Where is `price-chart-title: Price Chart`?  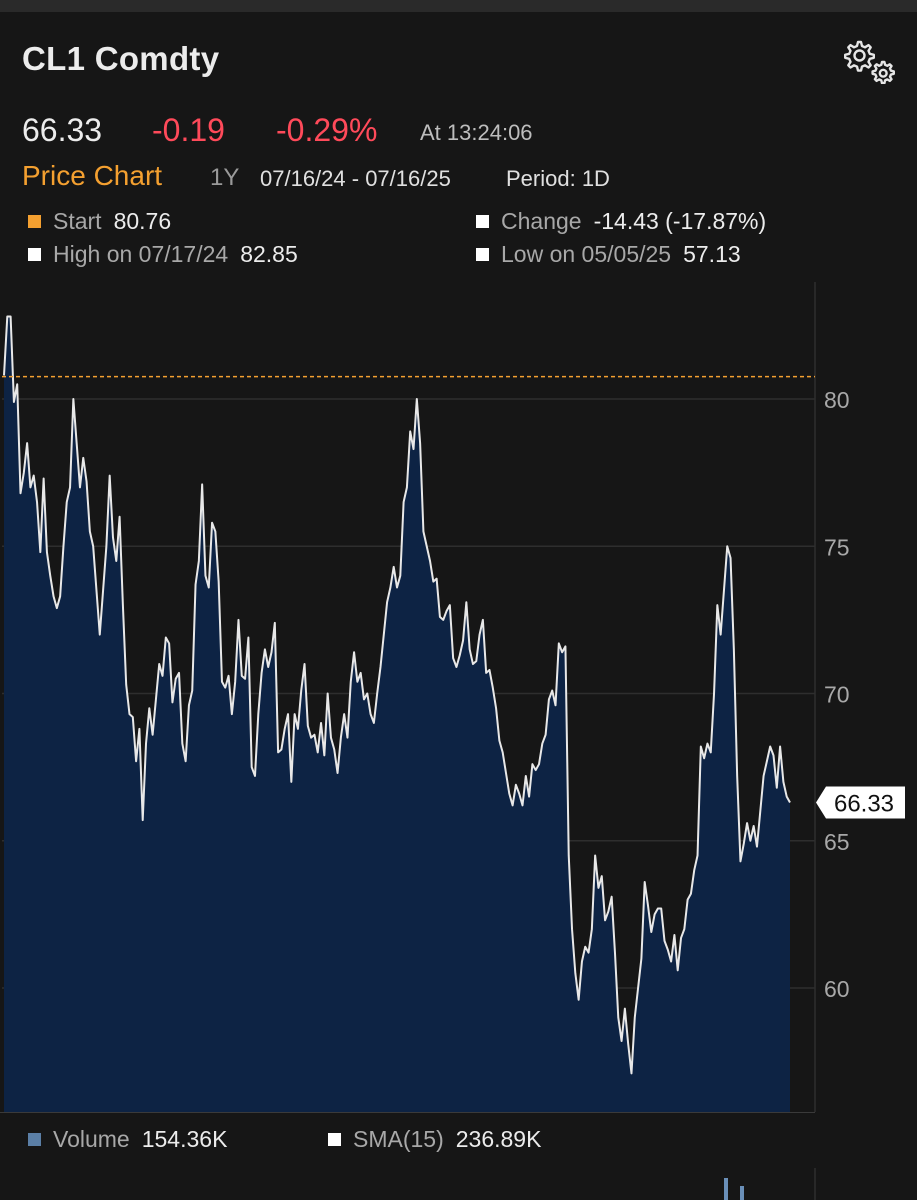 price-chart-title: Price Chart is located at coordinates (92, 175).